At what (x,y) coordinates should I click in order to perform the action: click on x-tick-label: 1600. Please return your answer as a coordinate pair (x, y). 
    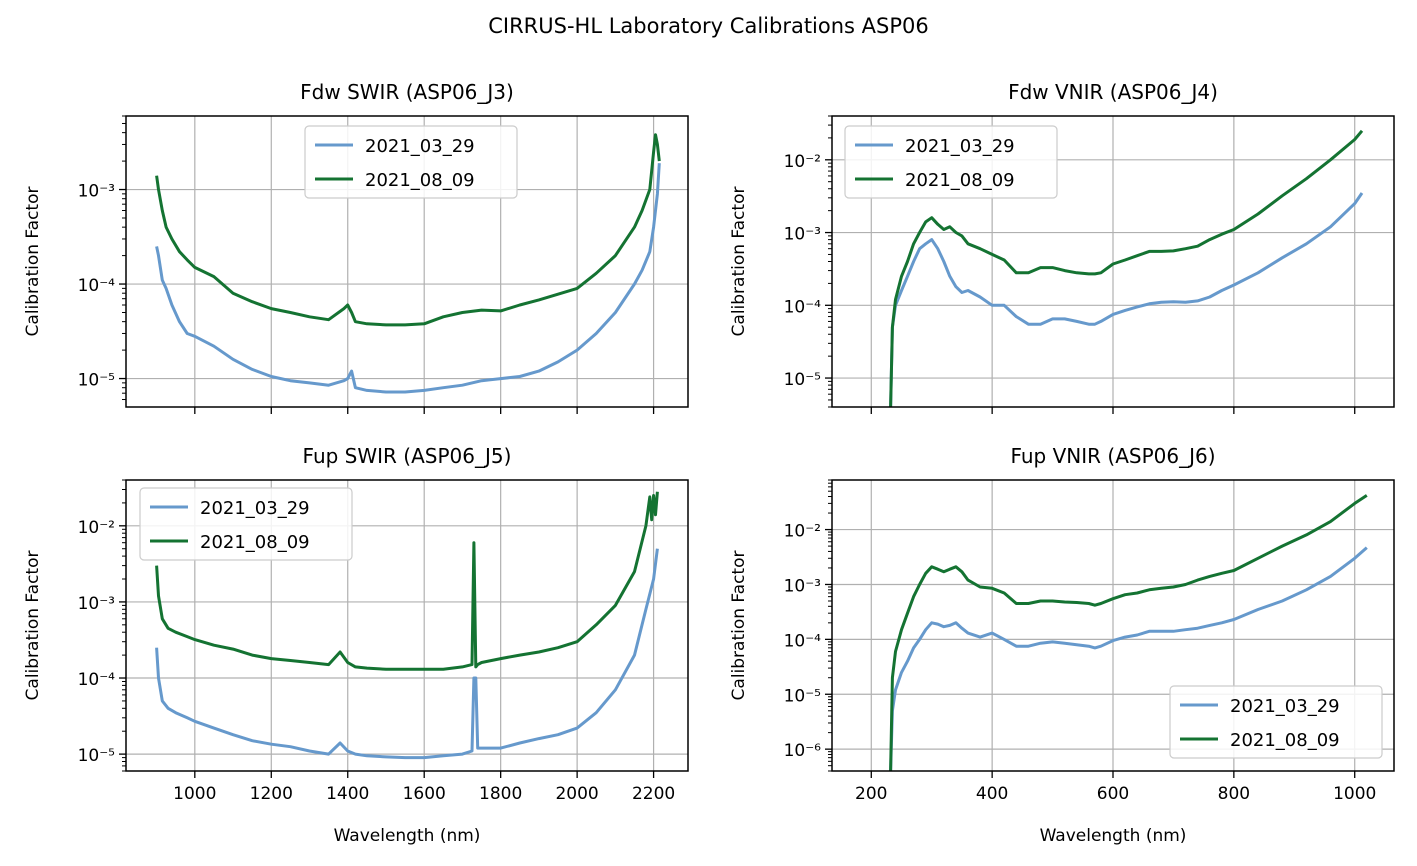
    Looking at the image, I should click on (424, 794).